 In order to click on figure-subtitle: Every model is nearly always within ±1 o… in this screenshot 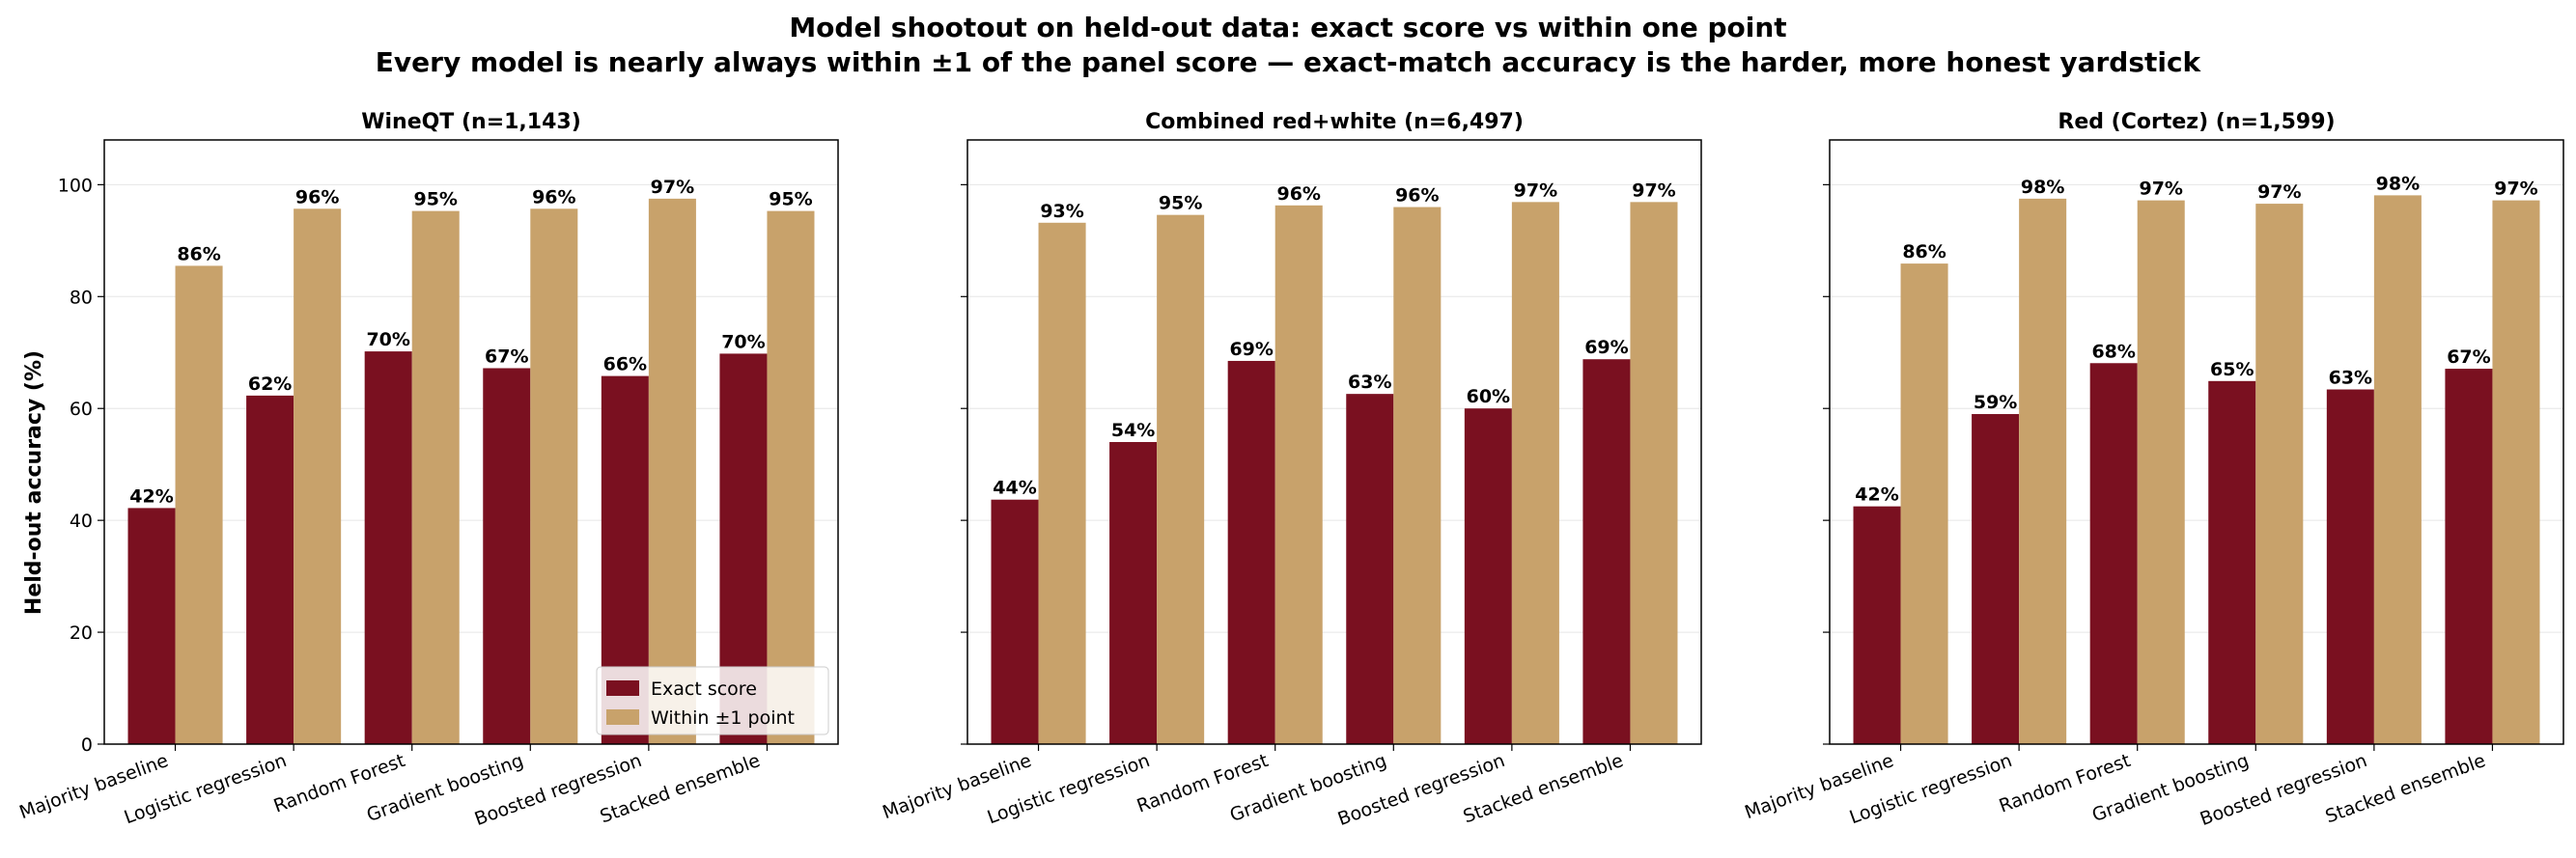, I will do `click(1289, 62)`.